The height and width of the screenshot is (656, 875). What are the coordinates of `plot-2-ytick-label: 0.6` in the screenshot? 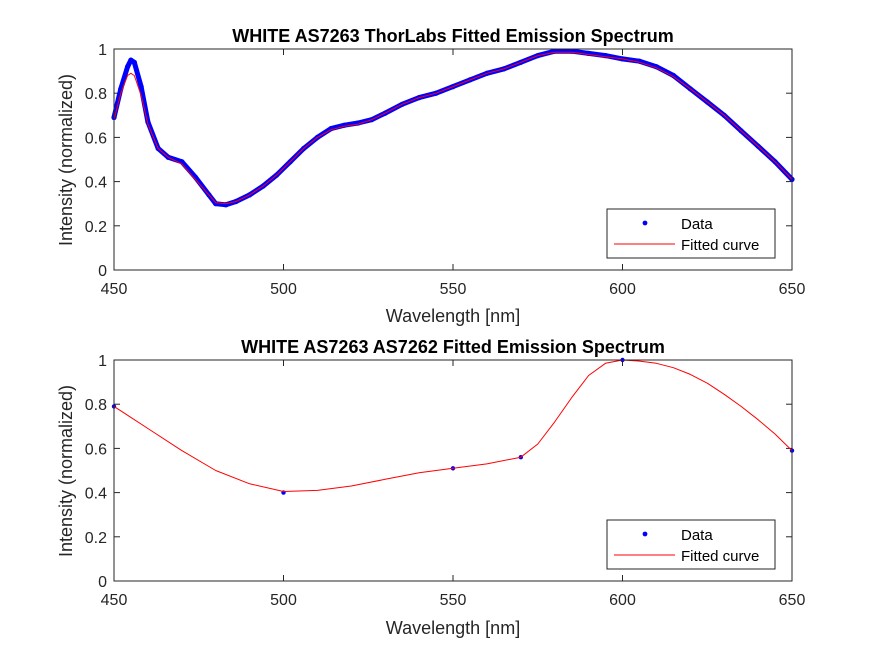 It's located at (96, 449).